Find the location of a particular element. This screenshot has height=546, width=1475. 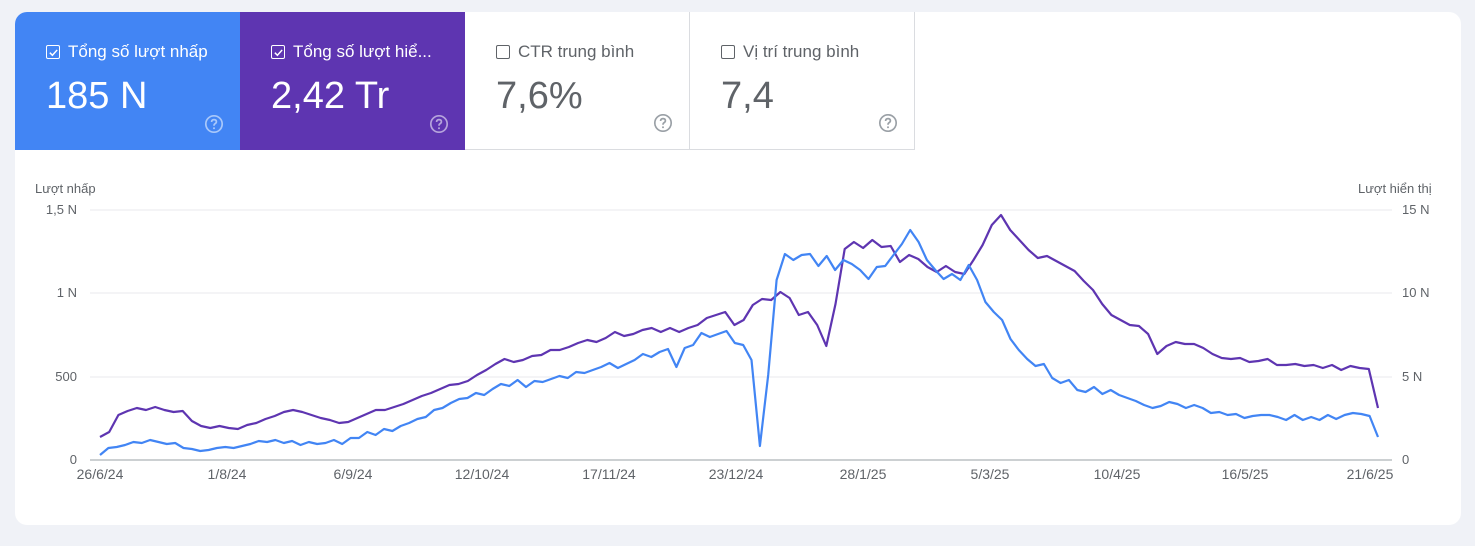

metric-value: 7,6% is located at coordinates (539, 96).